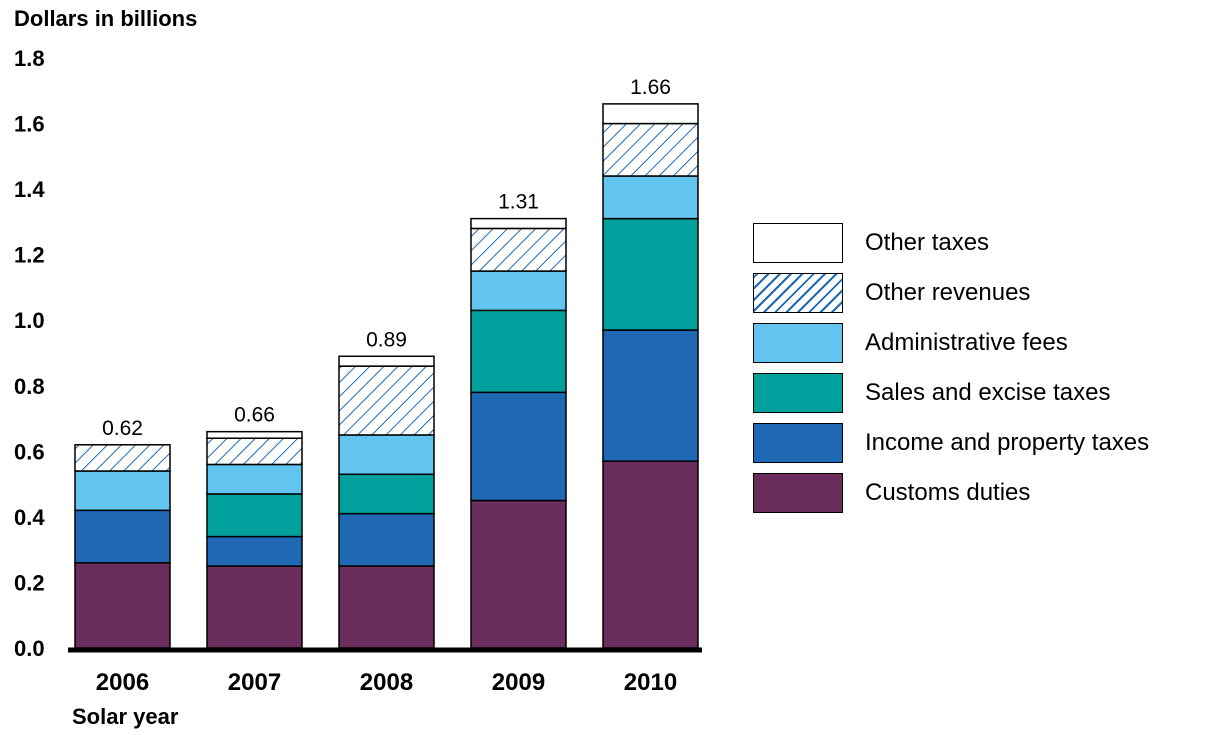 This screenshot has height=735, width=1227. What do you see at coordinates (386, 361) in the screenshot?
I see `bar-segment-2008-other-taxes` at bounding box center [386, 361].